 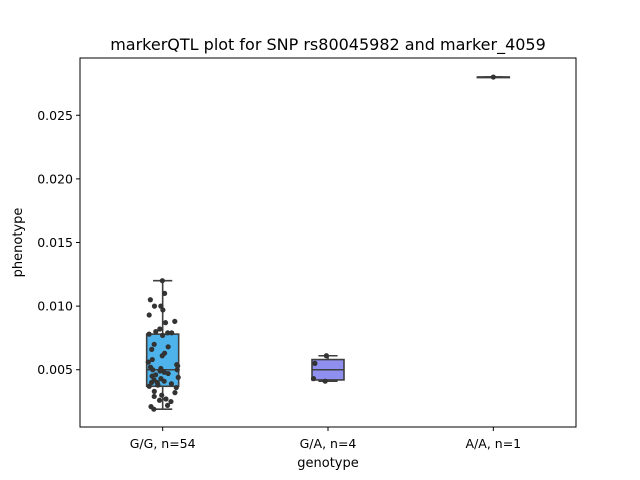 What do you see at coordinates (163, 443) in the screenshot?
I see `x-tick-label: G/G, n=54` at bounding box center [163, 443].